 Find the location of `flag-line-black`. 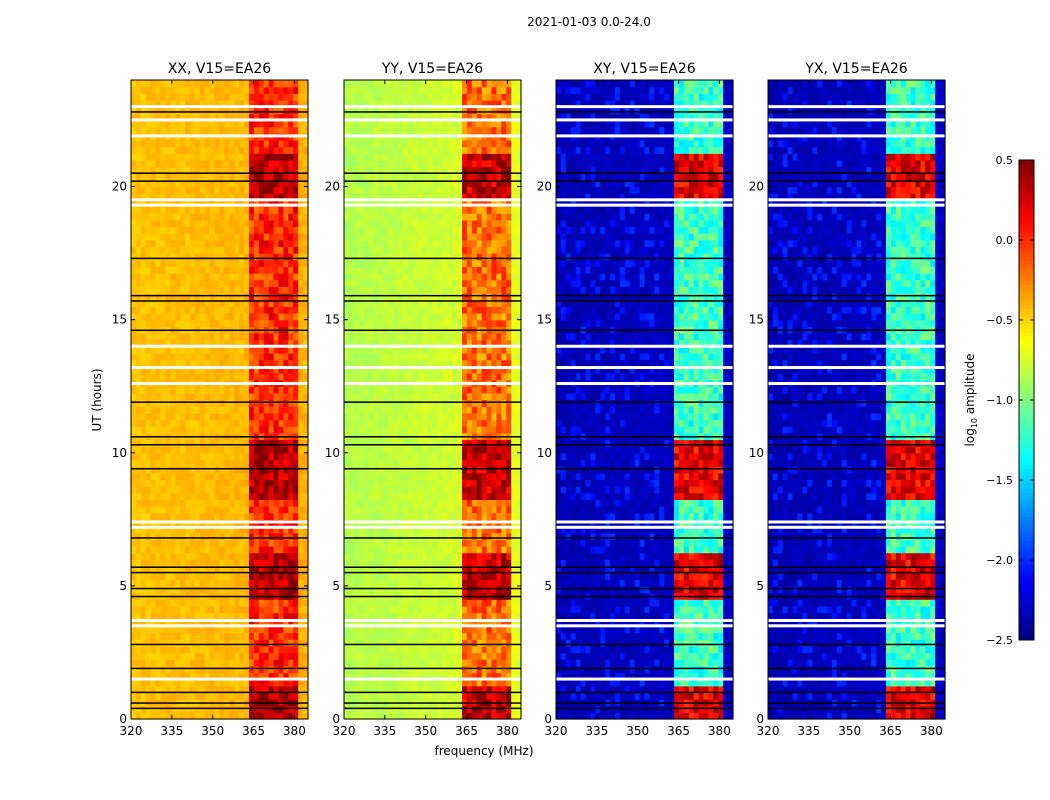

flag-line-black is located at coordinates (219, 258).